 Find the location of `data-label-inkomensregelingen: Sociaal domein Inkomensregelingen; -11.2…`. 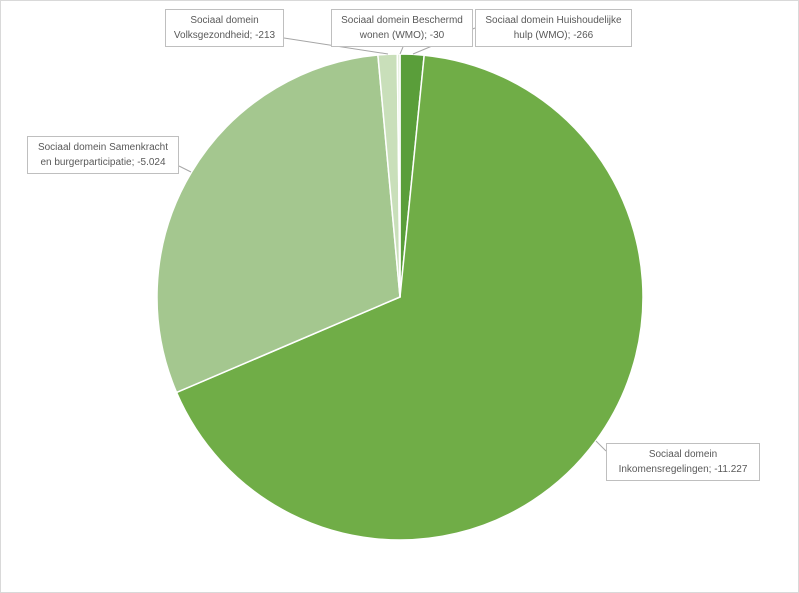

data-label-inkomensregelingen: Sociaal domein Inkomensregelingen; -11.2… is located at coordinates (683, 462).